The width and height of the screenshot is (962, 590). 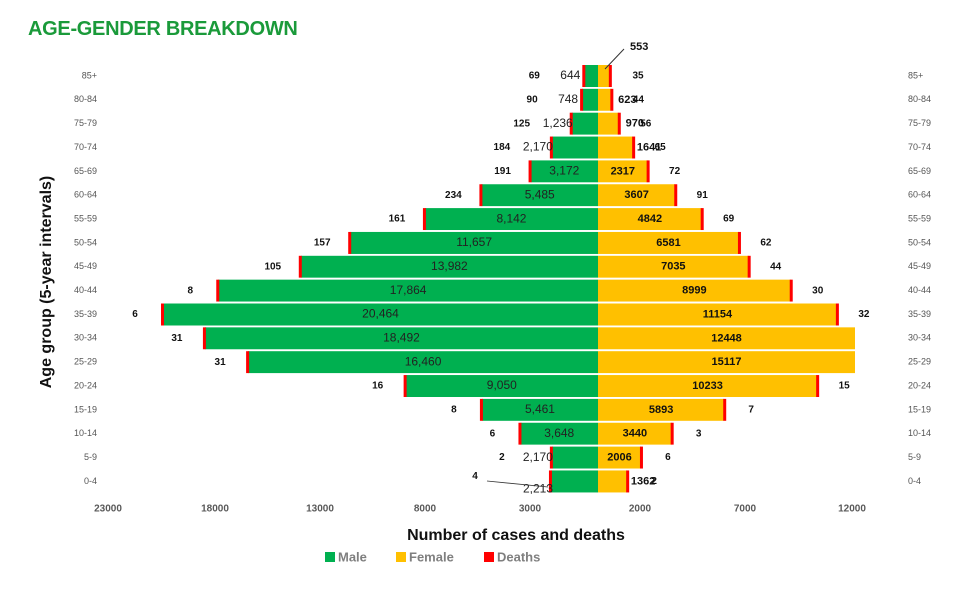 I want to click on age-label-right: 45-49, so click(x=919, y=266).